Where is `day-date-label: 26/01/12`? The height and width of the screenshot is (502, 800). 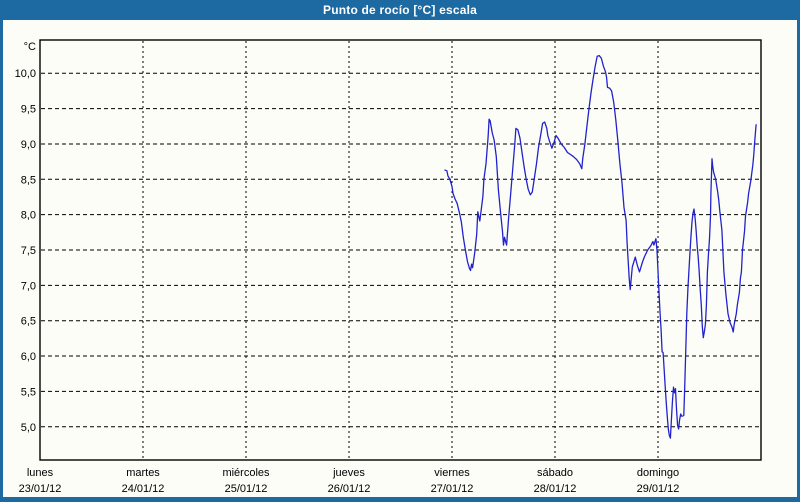 day-date-label: 26/01/12 is located at coordinates (349, 489).